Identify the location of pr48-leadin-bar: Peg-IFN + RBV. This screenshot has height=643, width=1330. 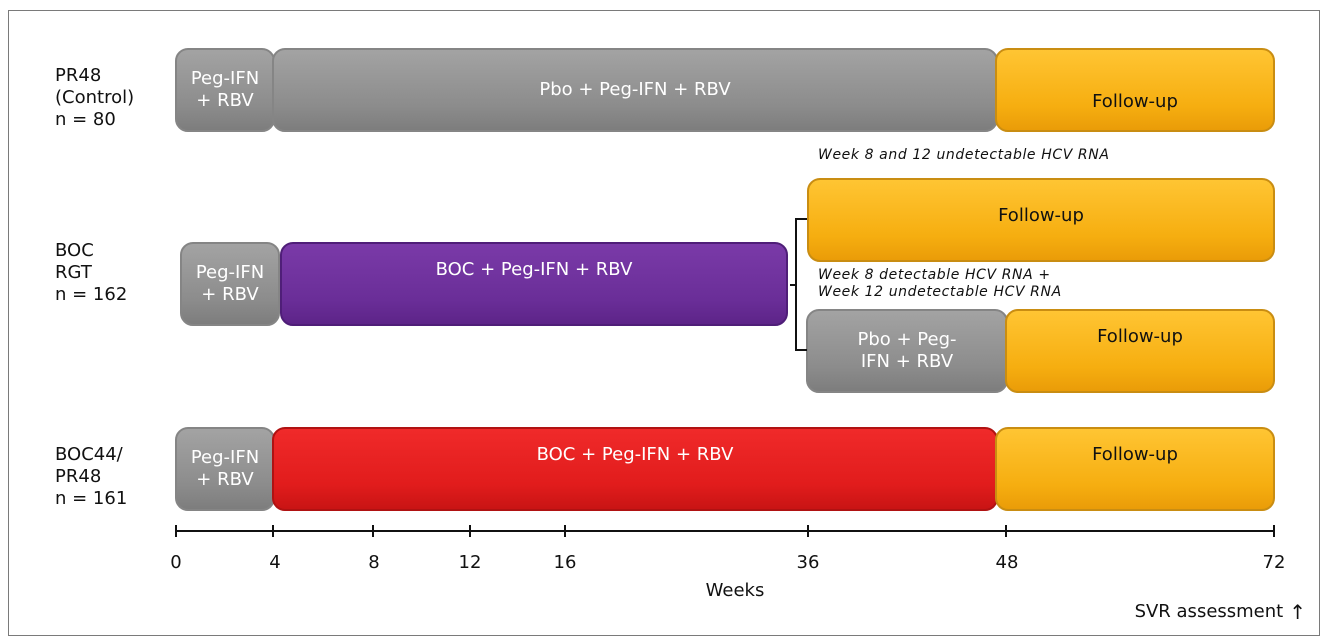
(225, 90).